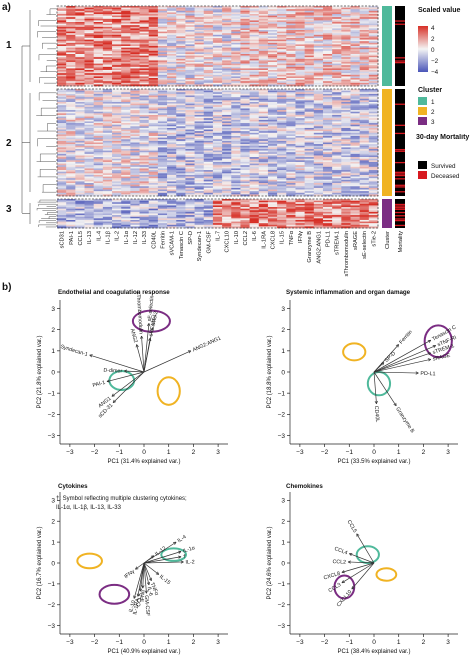 Image resolution: width=474 pixels, height=659 pixels. I want to click on y-tick-label: −2, so click(282, 415).